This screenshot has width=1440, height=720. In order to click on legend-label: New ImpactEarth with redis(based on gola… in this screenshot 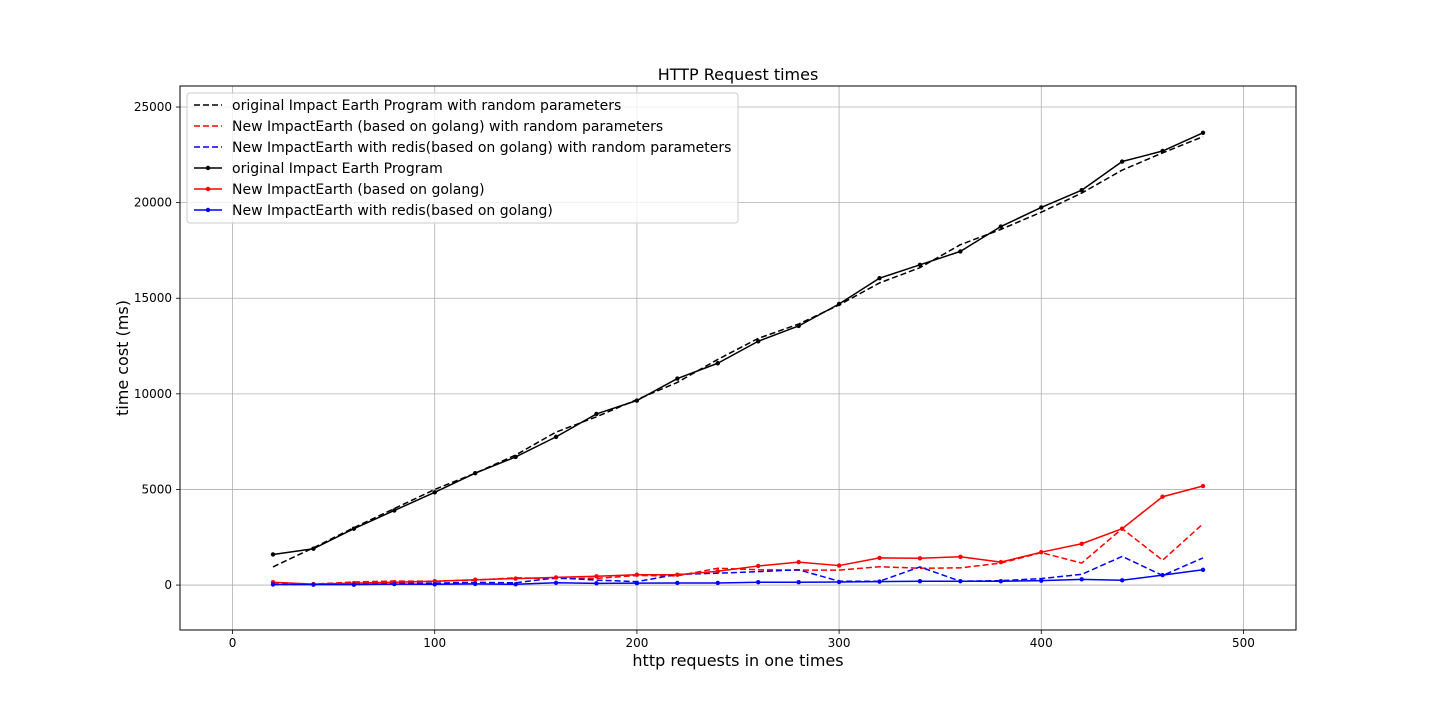, I will do `click(392, 211)`.